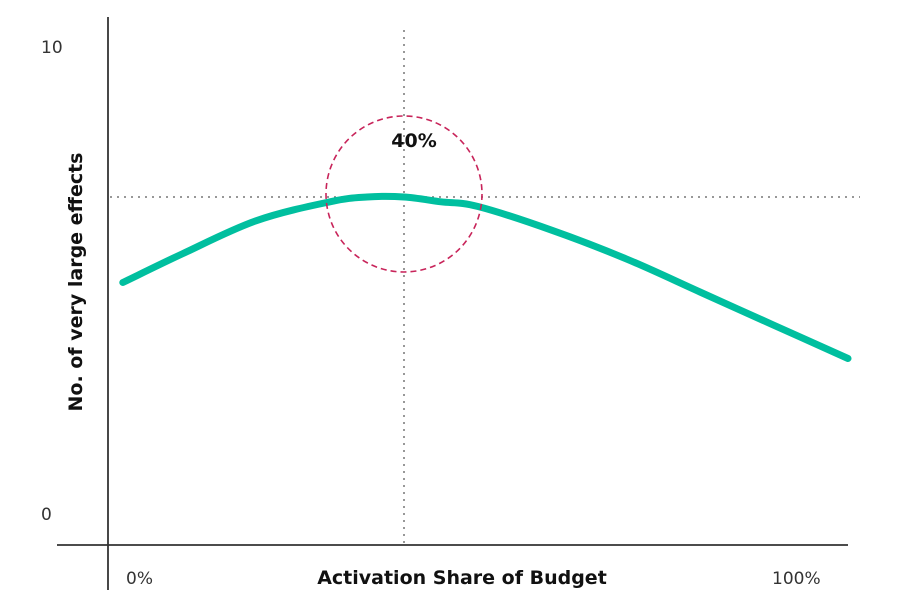 The height and width of the screenshot is (607, 910). Describe the element at coordinates (46, 515) in the screenshot. I see `y-tick-label-bottom: 0` at that location.